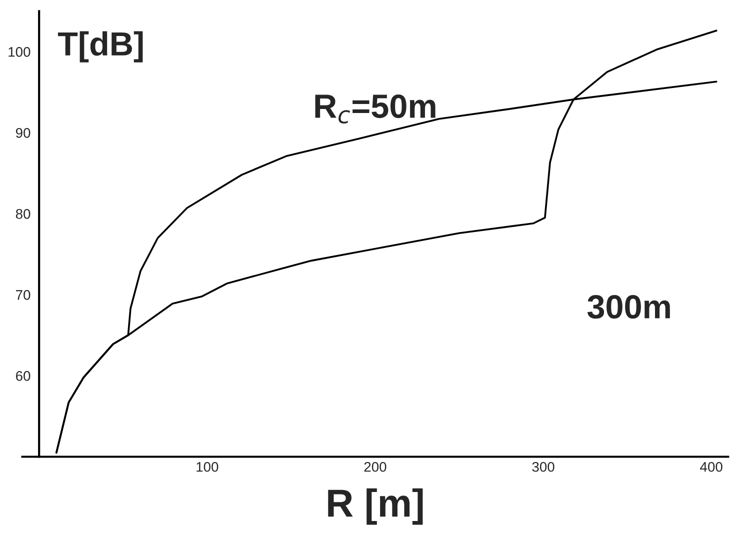 The image size is (743, 557). Describe the element at coordinates (23, 295) in the screenshot. I see `y-tick-label: 70` at that location.